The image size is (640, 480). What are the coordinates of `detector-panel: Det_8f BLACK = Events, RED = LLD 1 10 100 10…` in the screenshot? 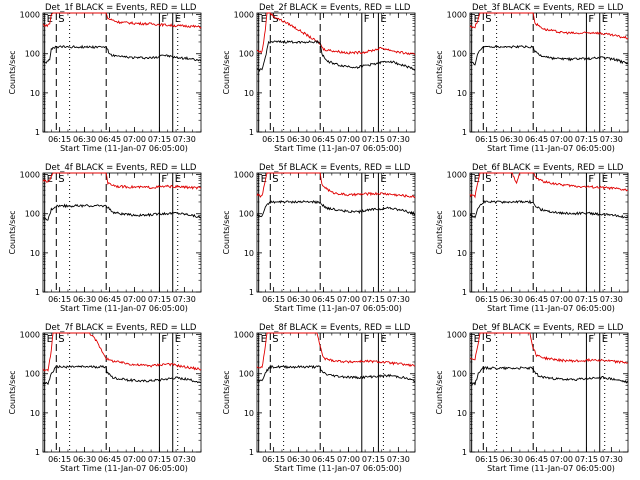 It's located at (319, 398).